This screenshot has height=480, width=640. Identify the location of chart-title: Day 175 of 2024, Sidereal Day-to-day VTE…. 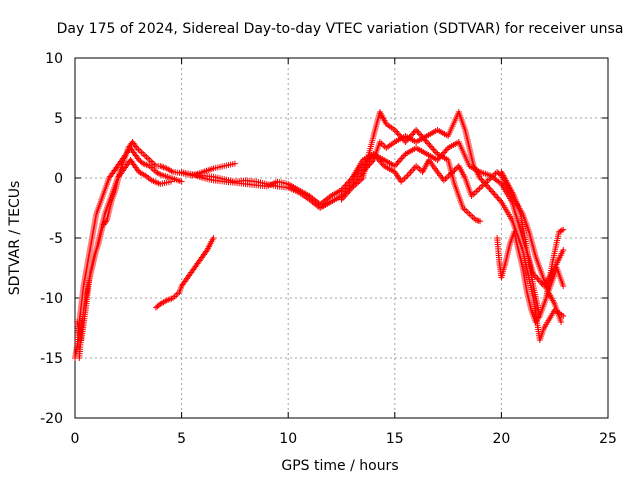
(340, 29).